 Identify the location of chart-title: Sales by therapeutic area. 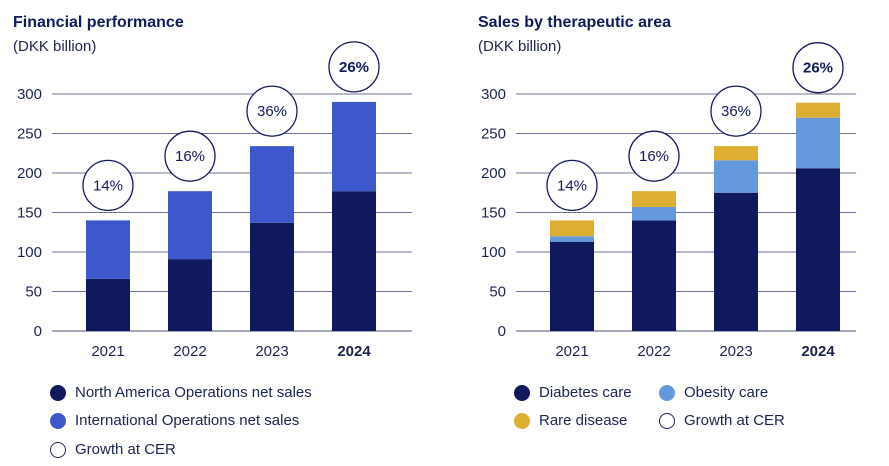
(574, 22).